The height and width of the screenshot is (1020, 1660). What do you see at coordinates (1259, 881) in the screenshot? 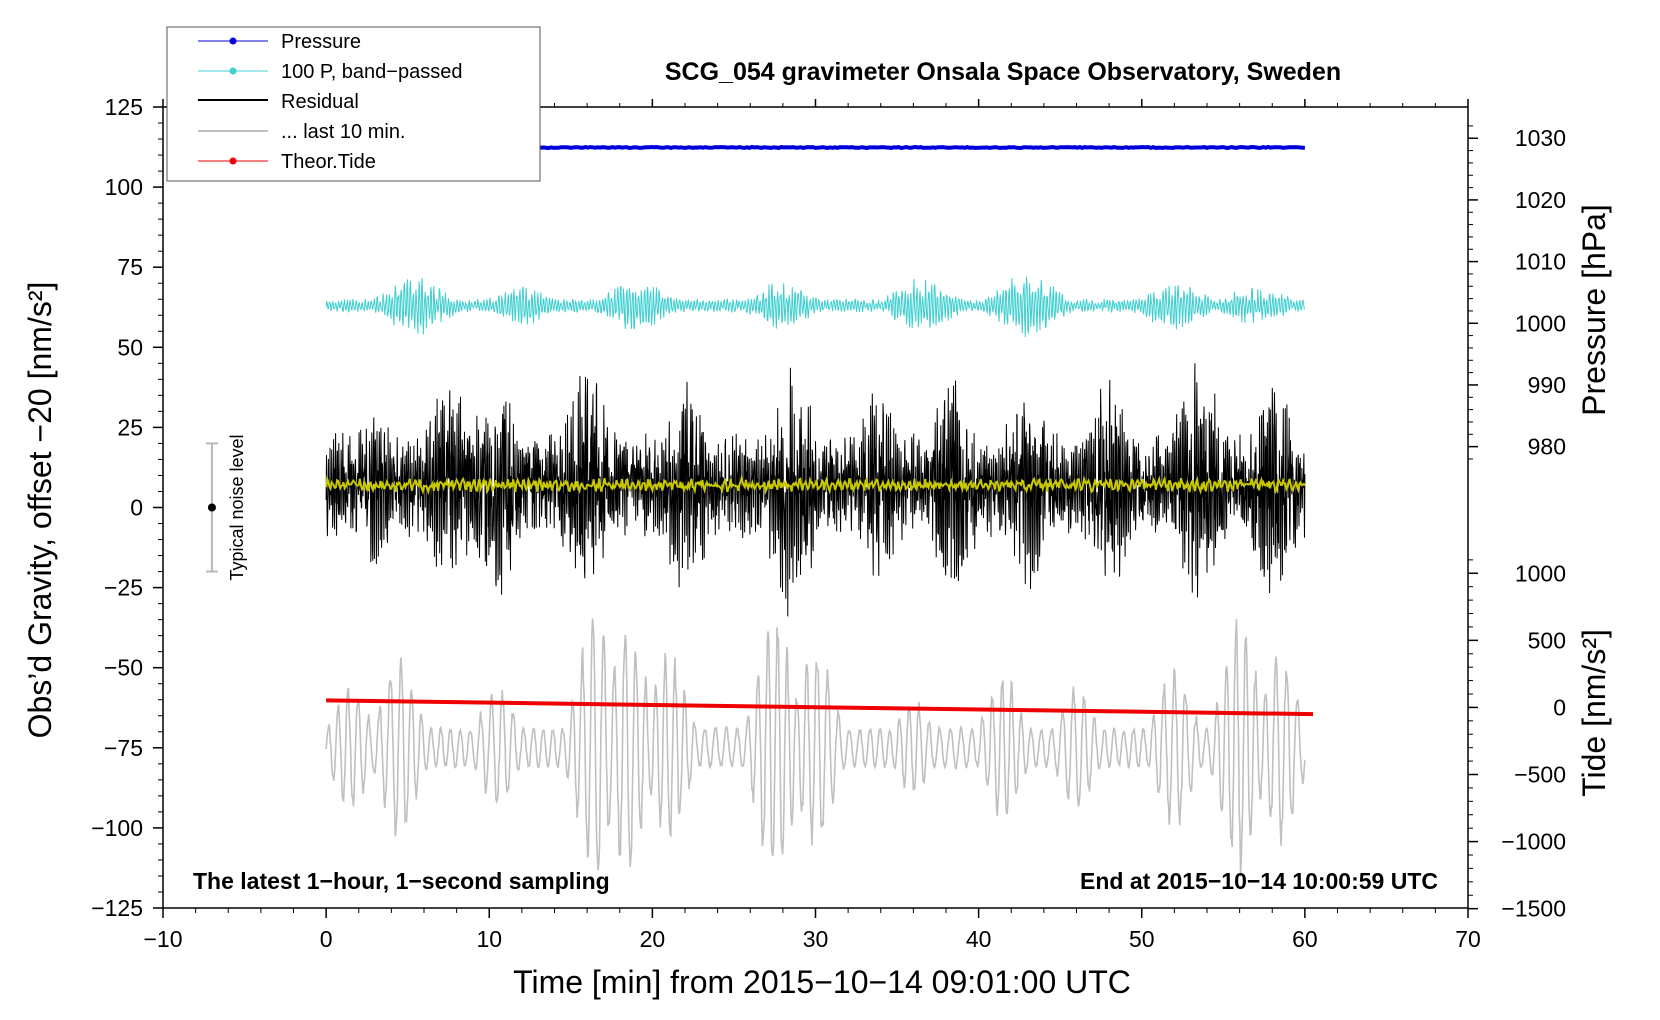
I see `annotation-right: End at 2015−10−14 10:00:59 UTC` at bounding box center [1259, 881].